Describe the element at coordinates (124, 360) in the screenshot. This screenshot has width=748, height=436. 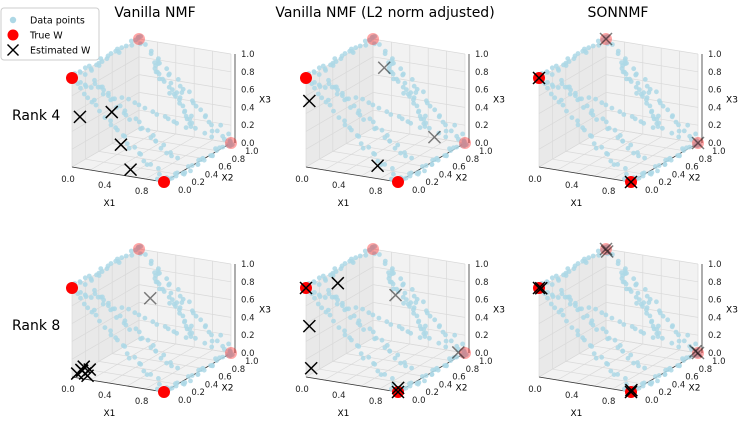
I see `floor-grid-x` at that location.